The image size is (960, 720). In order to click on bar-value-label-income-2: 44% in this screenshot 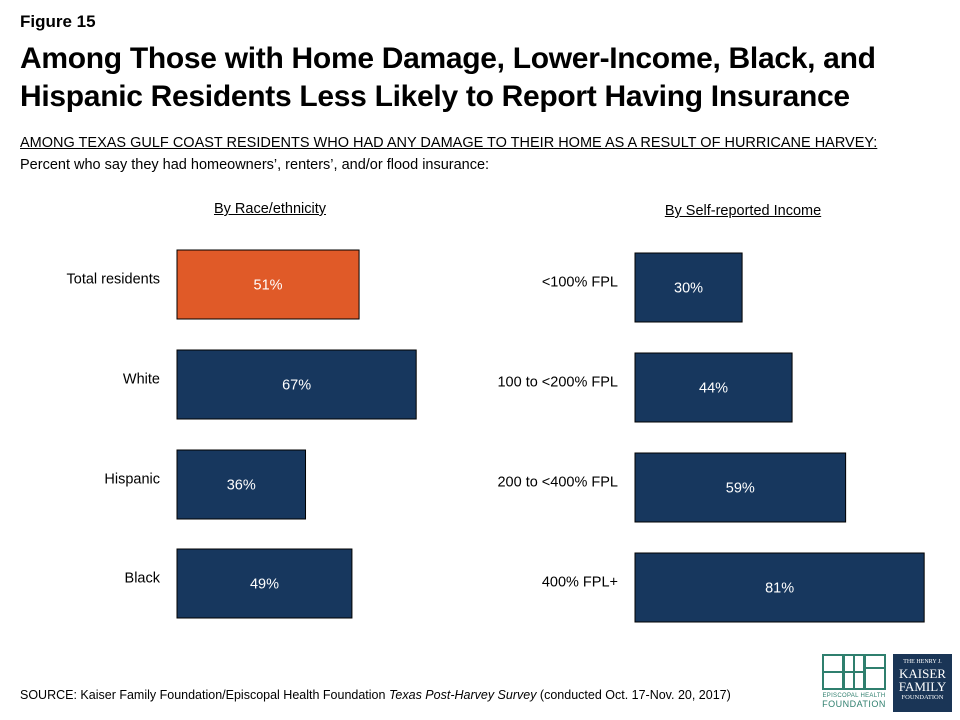, I will do `click(713, 389)`.